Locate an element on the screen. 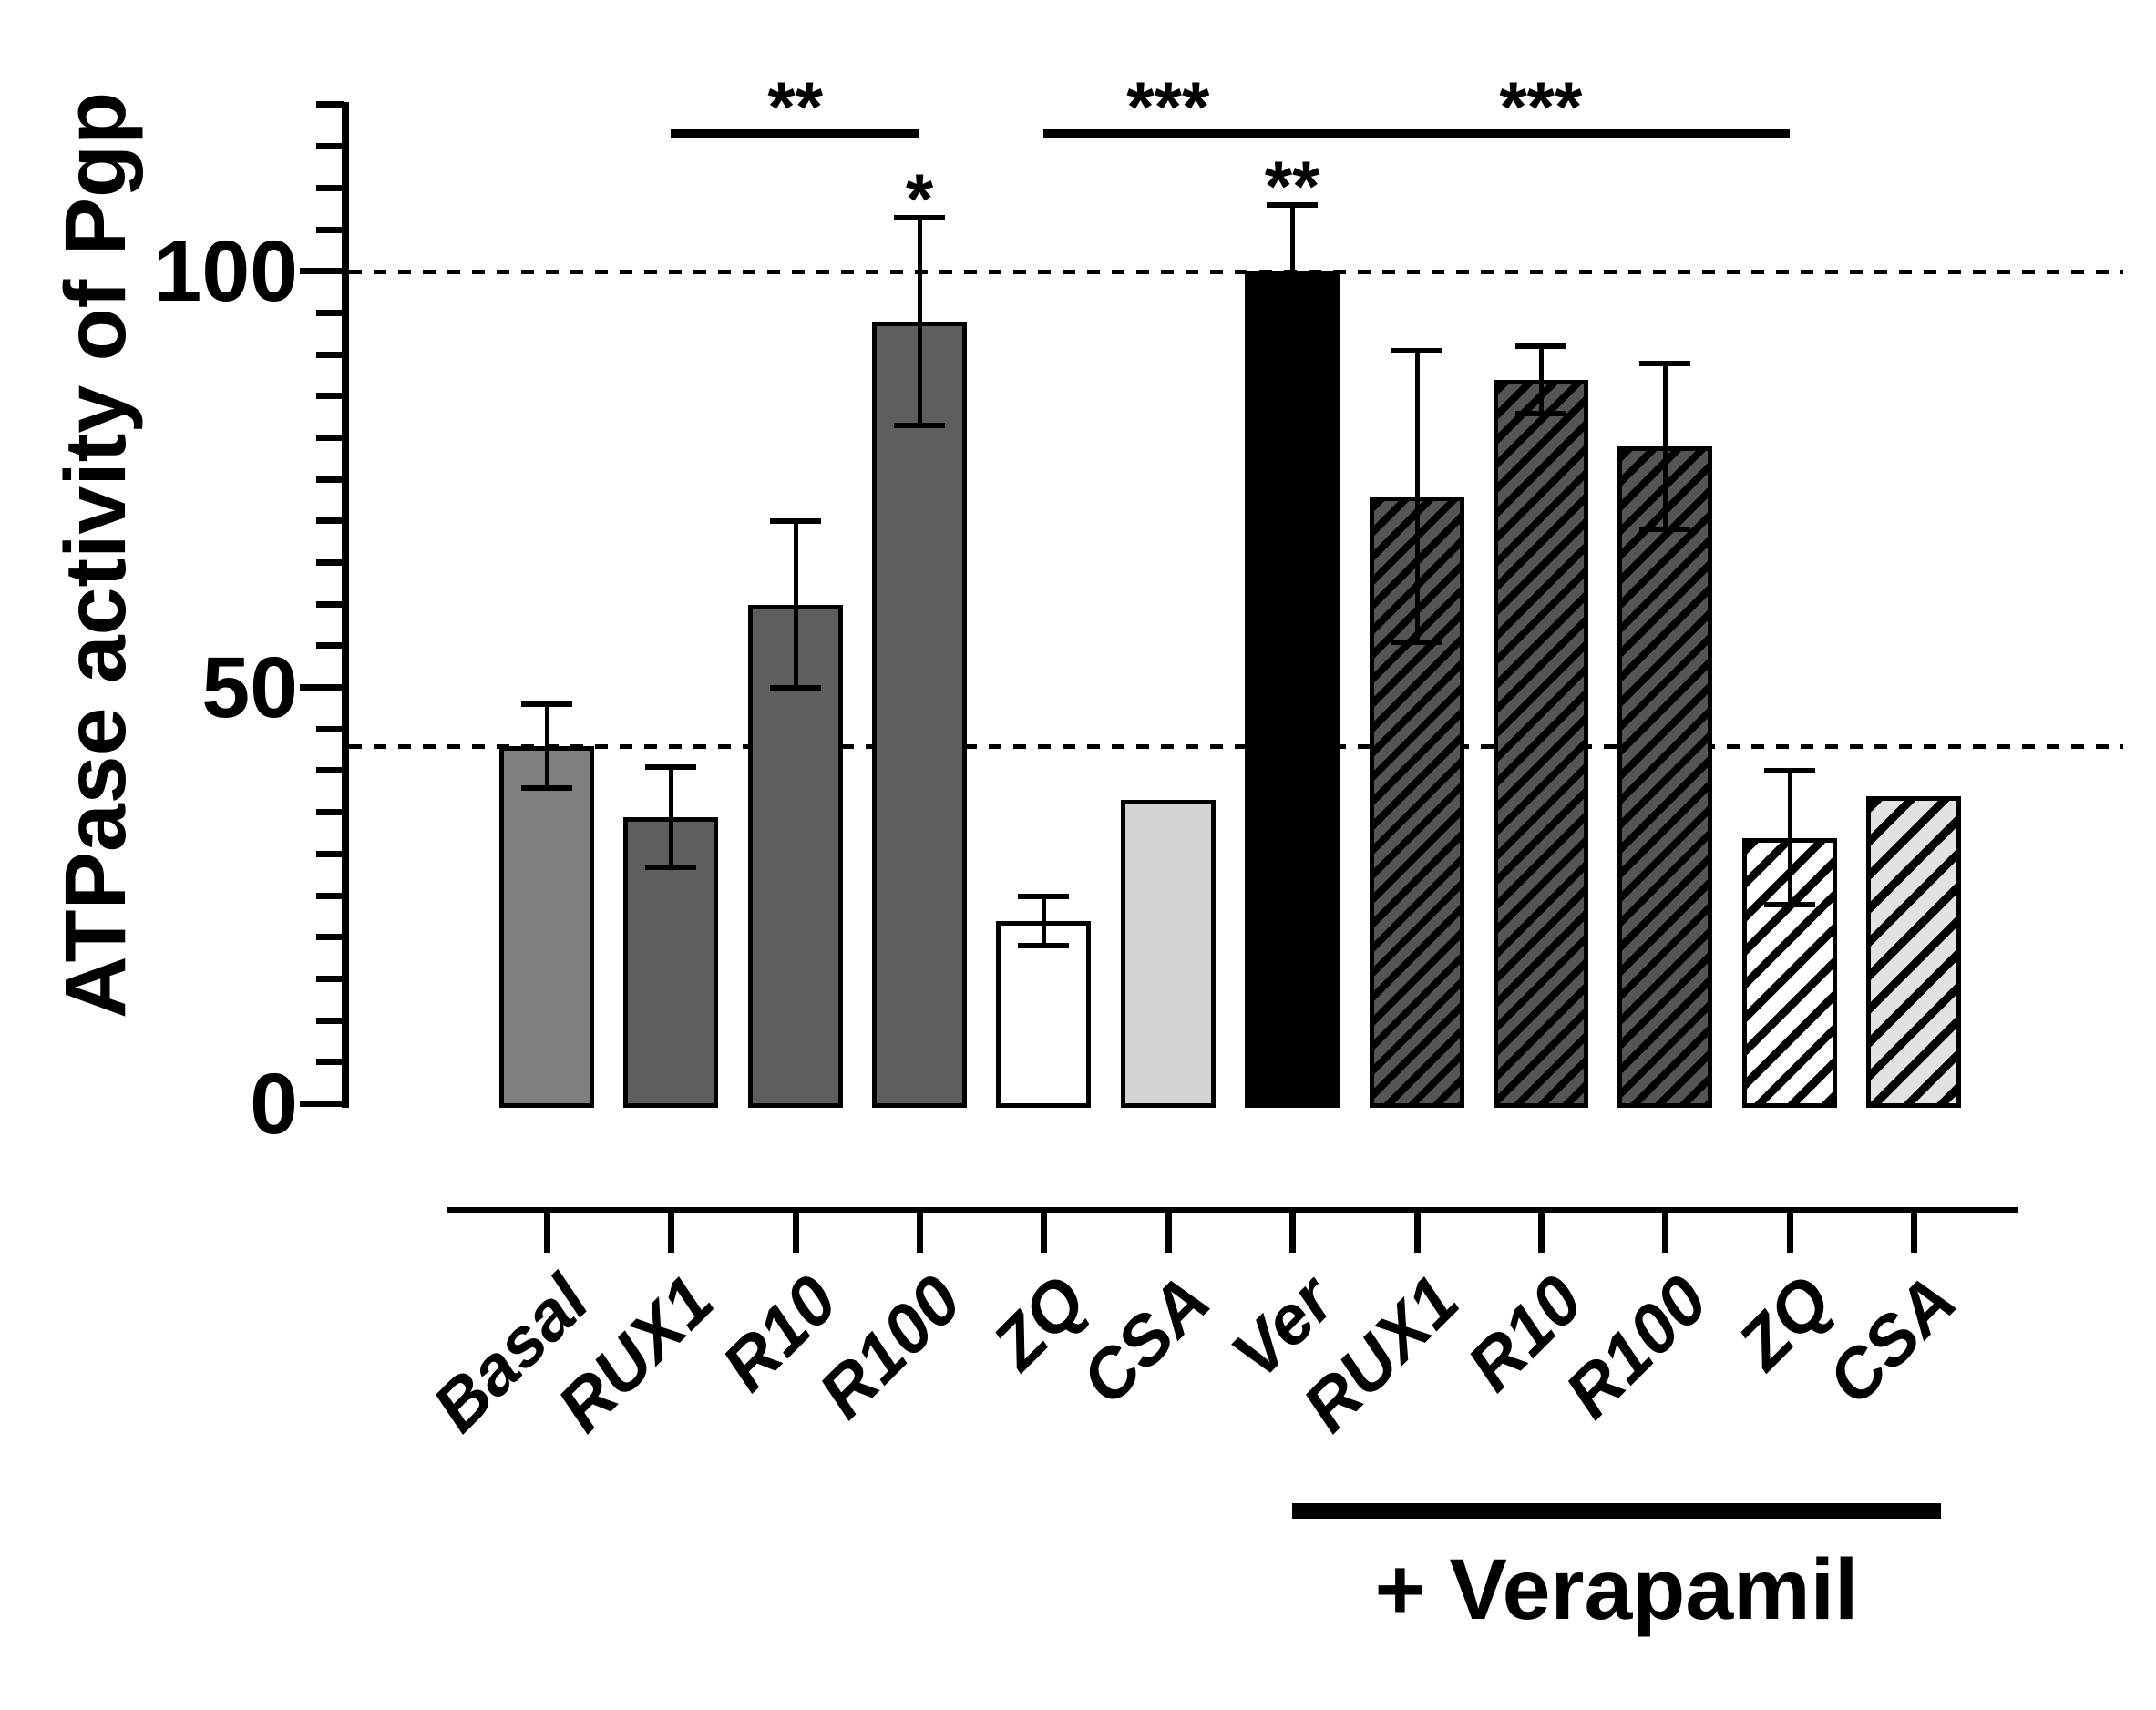 Image resolution: width=2156 pixels, height=1710 pixels. significance-label: ** is located at coordinates (795, 107).